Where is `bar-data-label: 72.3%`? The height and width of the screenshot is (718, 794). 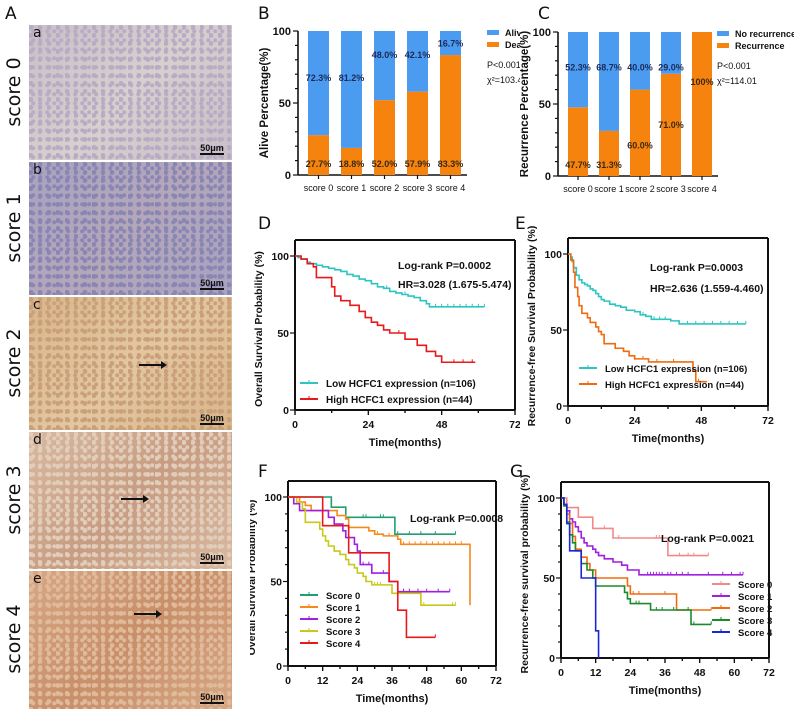
bar-data-label: 72.3% is located at coordinates (319, 78).